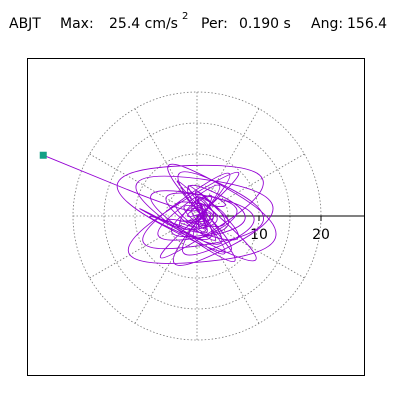 Image resolution: width=400 pixels, height=400 pixels. Describe the element at coordinates (259, 235) in the screenshot. I see `radial-tick-label: 10` at that location.